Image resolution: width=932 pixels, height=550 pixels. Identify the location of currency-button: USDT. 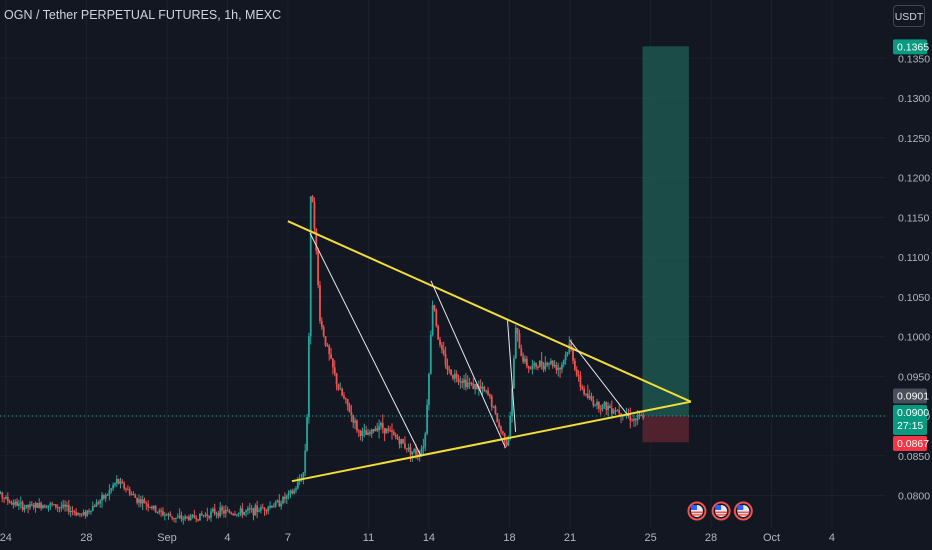
(909, 16).